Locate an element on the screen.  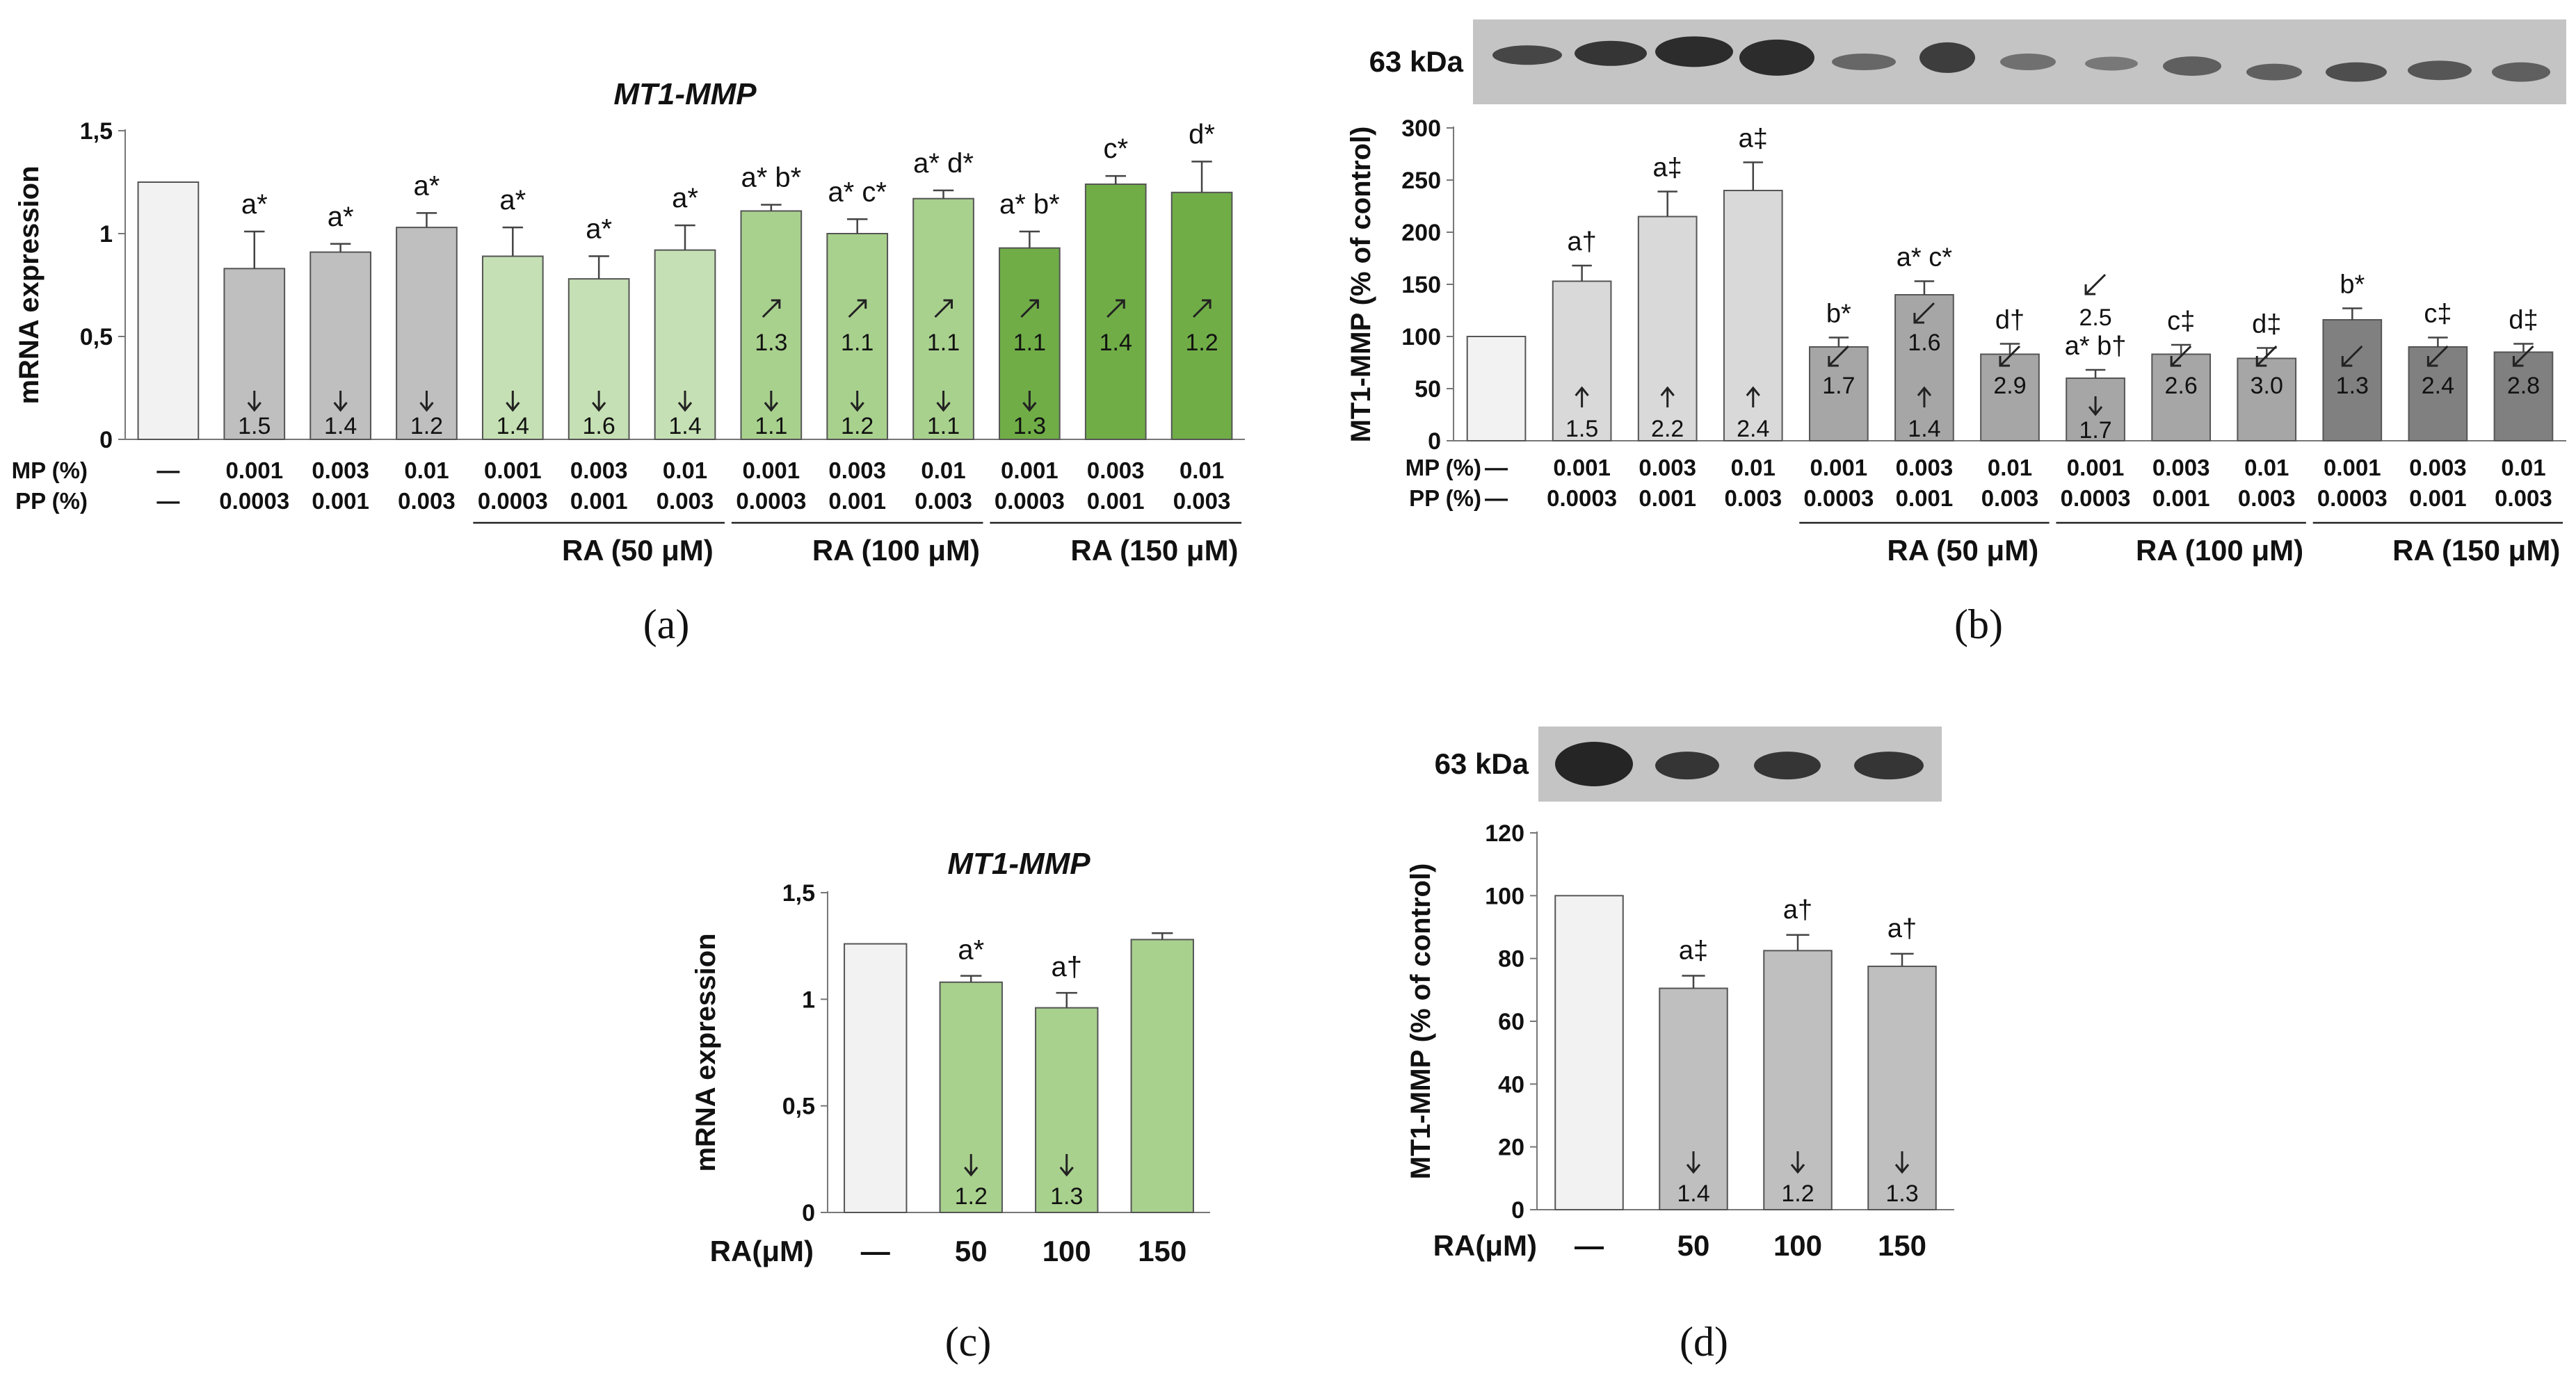
y-tick-label: 1,5 is located at coordinates (798, 894).